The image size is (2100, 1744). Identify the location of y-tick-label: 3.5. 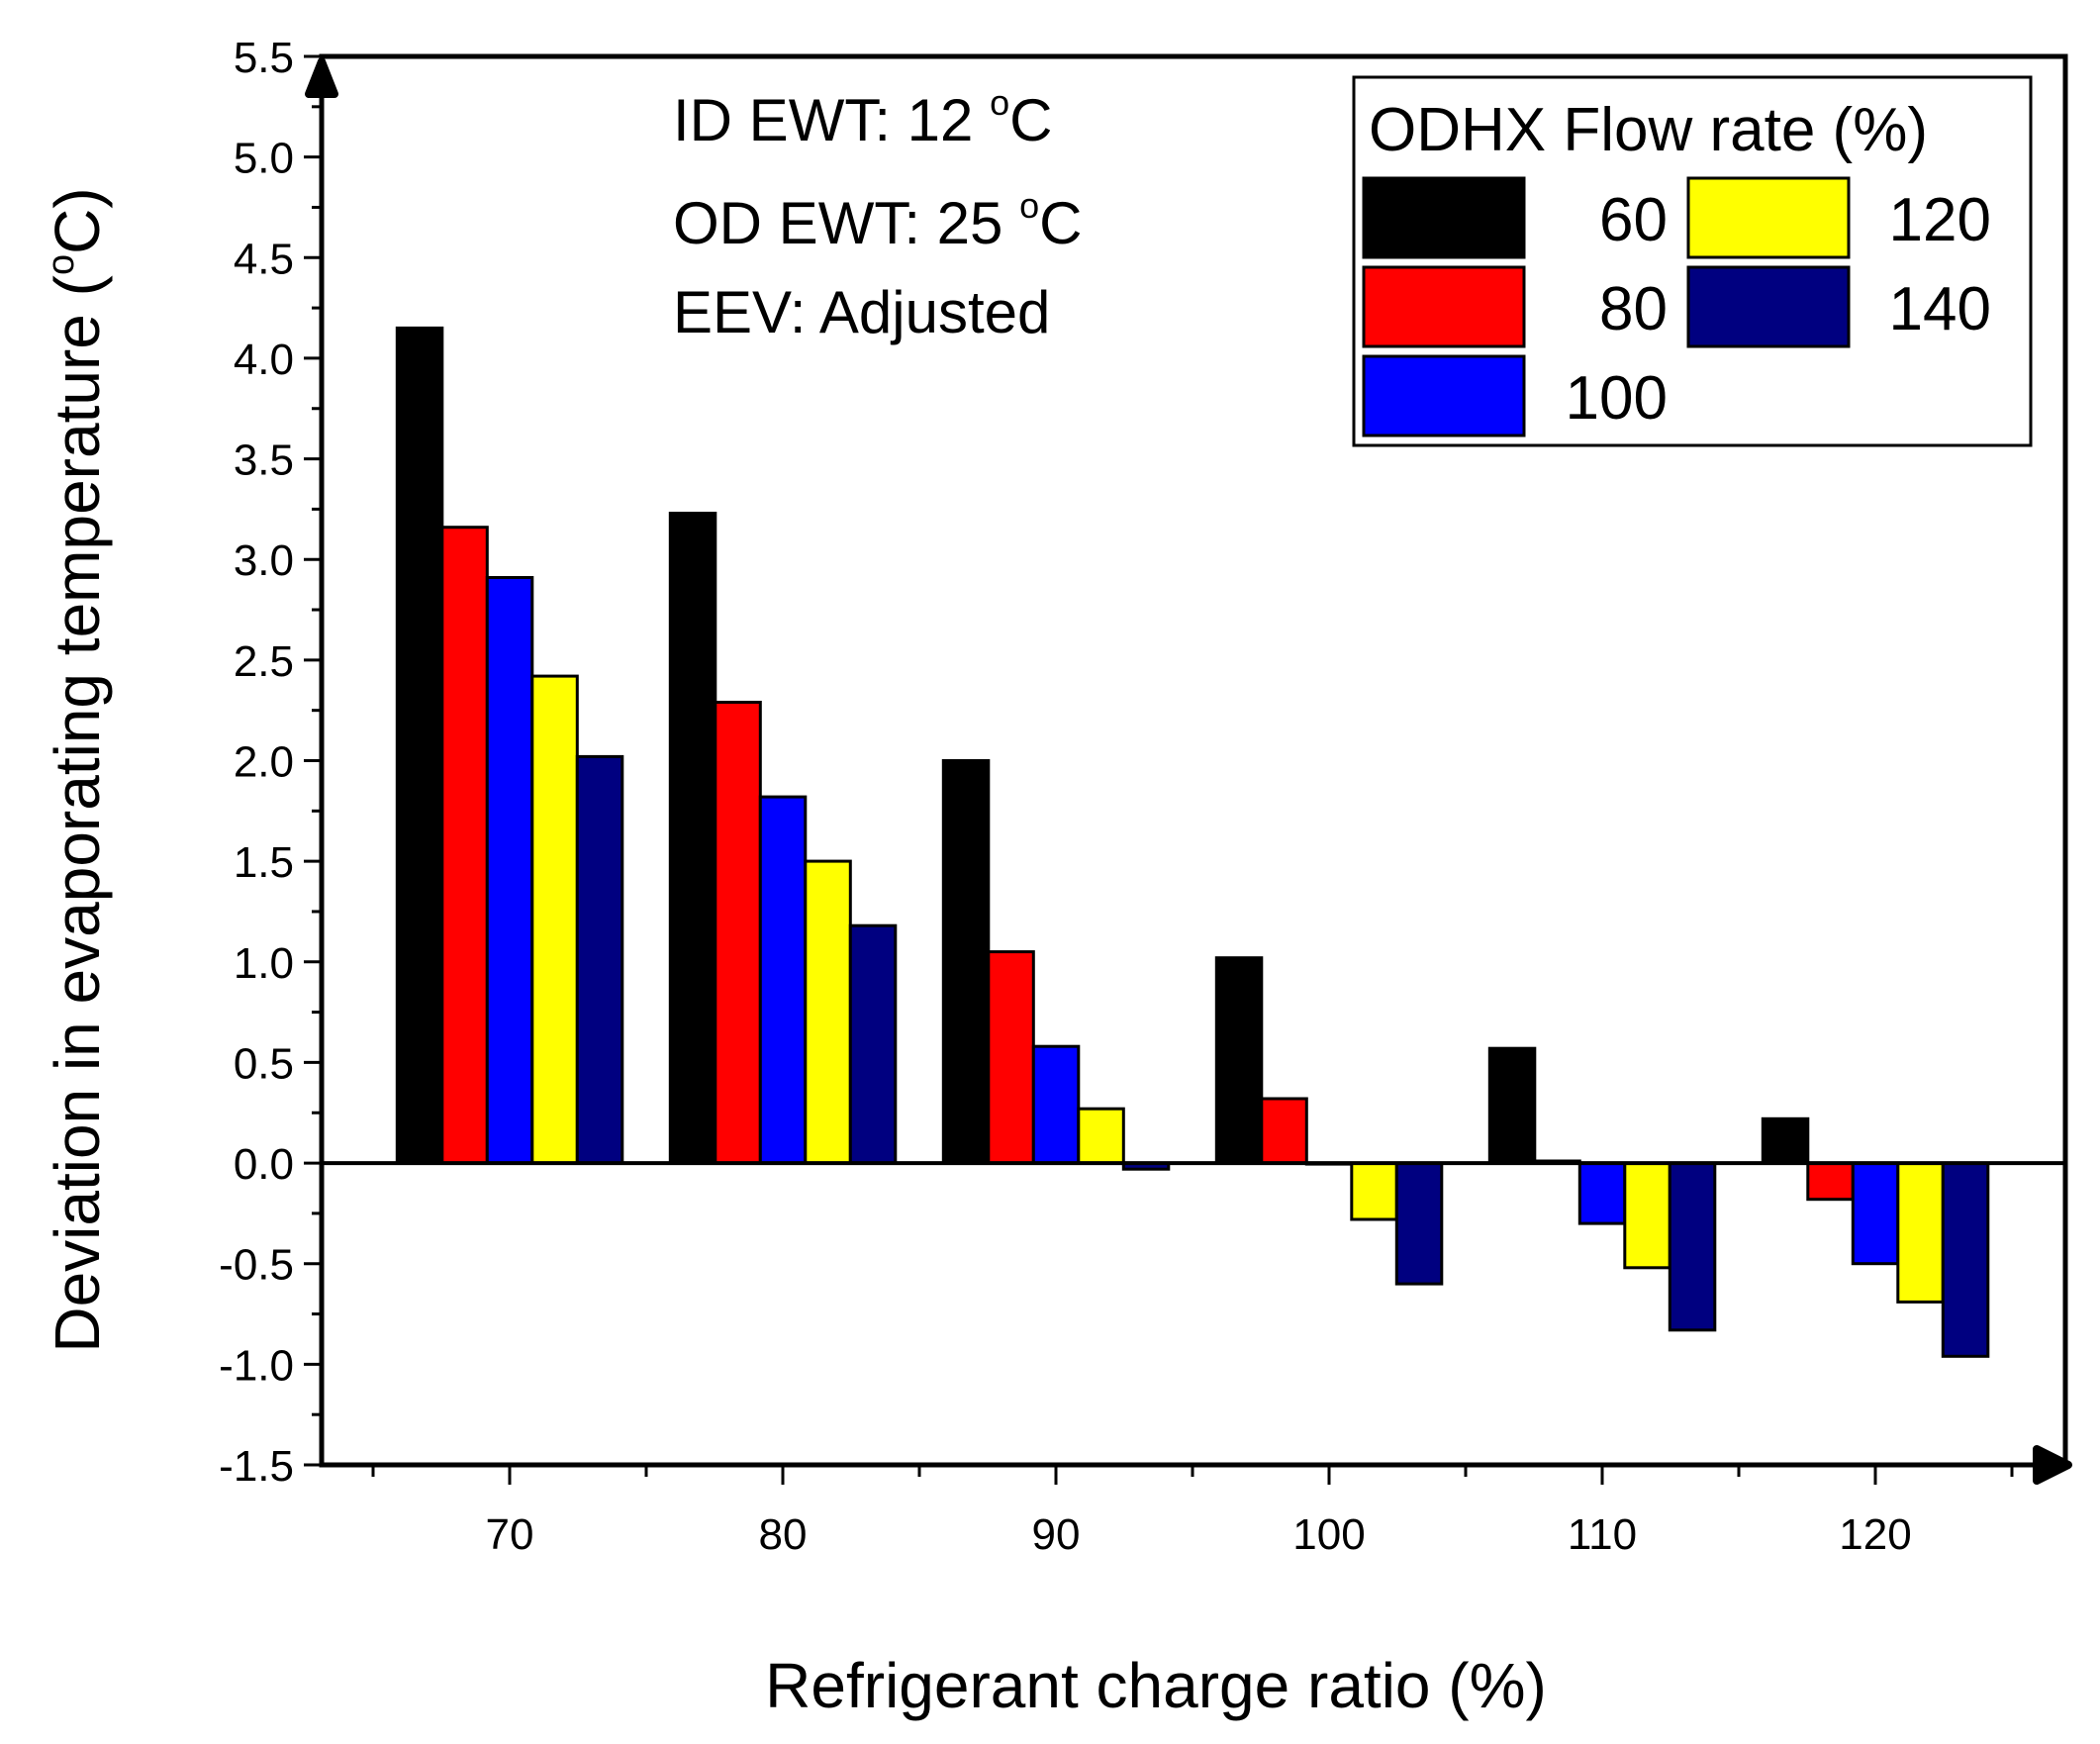
(264, 460).